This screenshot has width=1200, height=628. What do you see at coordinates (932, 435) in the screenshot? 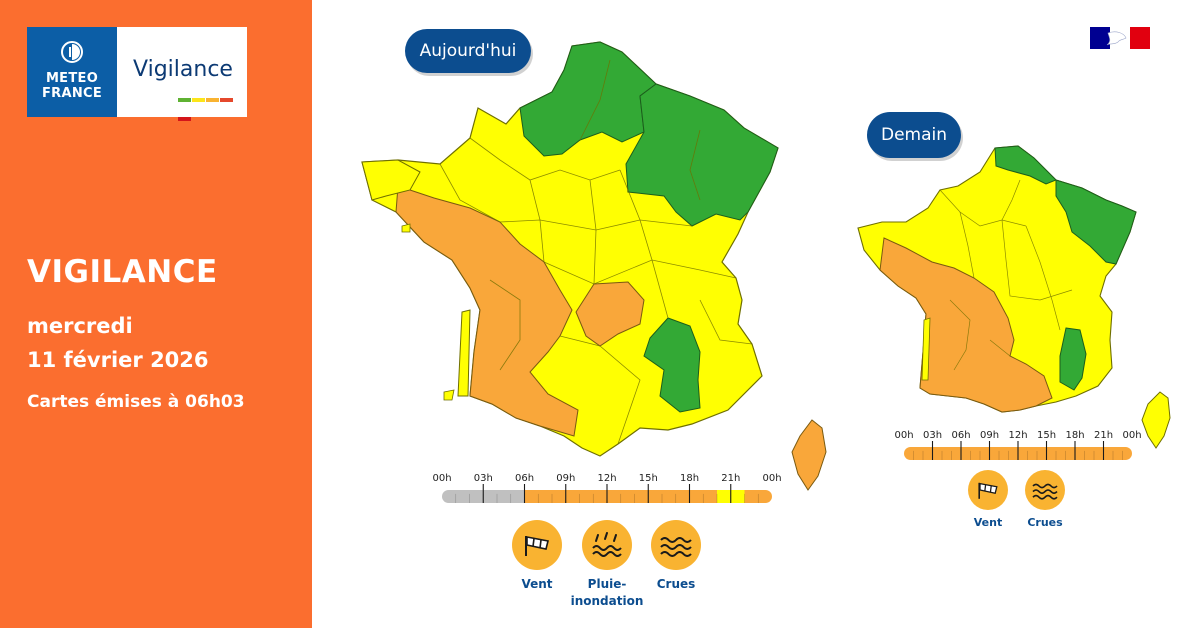
I see `timeline-tomorrow-tick-label: 03h` at bounding box center [932, 435].